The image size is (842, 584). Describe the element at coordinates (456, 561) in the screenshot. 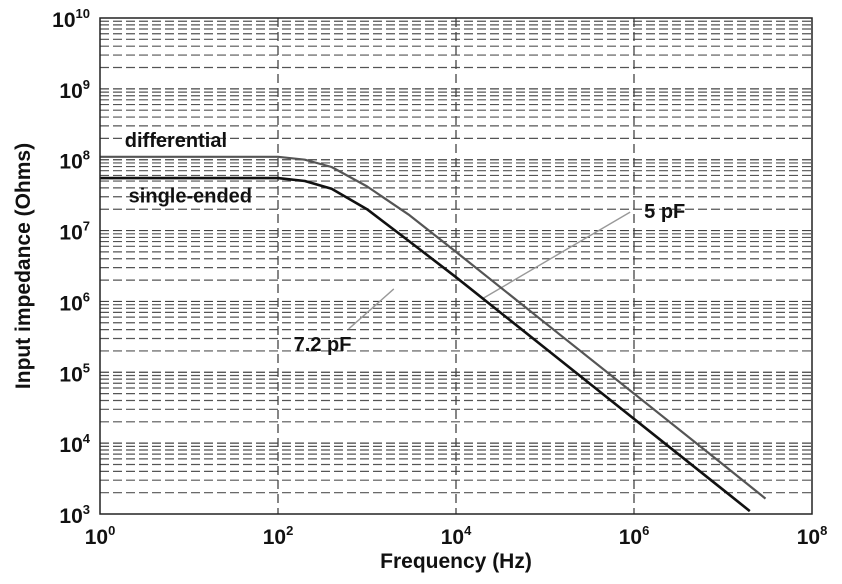

I see `x-axis-label: Frequency (Hz)` at that location.